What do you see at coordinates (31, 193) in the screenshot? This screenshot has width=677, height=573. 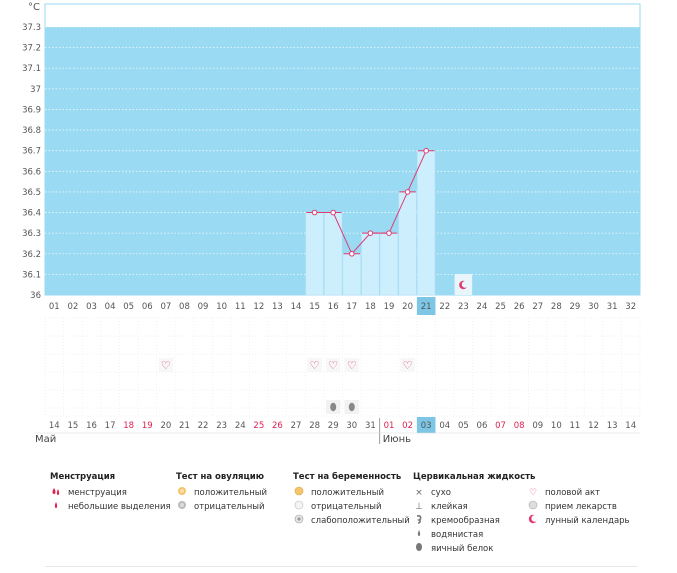 I see `y-tick-label: 36.5` at bounding box center [31, 193].